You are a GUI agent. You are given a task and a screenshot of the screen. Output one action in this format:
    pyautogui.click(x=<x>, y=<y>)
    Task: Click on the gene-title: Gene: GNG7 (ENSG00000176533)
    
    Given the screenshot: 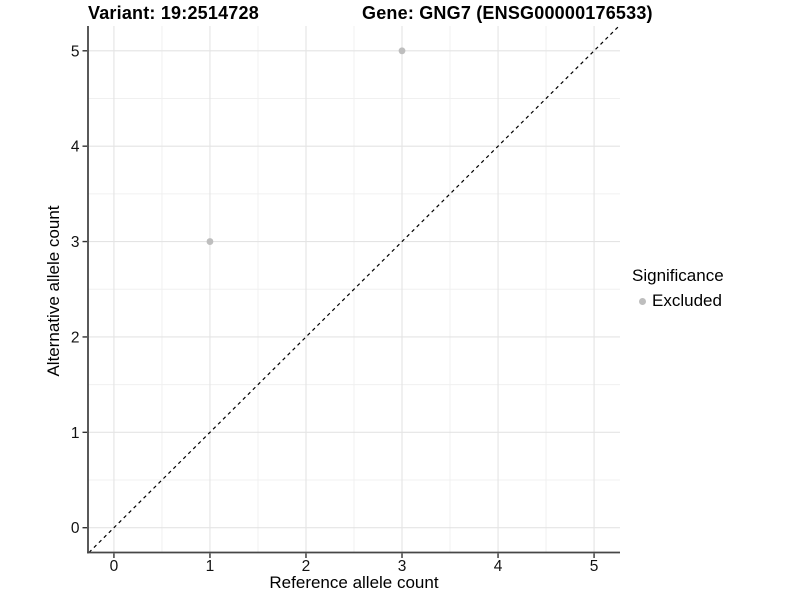 What is the action you would take?
    pyautogui.click(x=507, y=13)
    